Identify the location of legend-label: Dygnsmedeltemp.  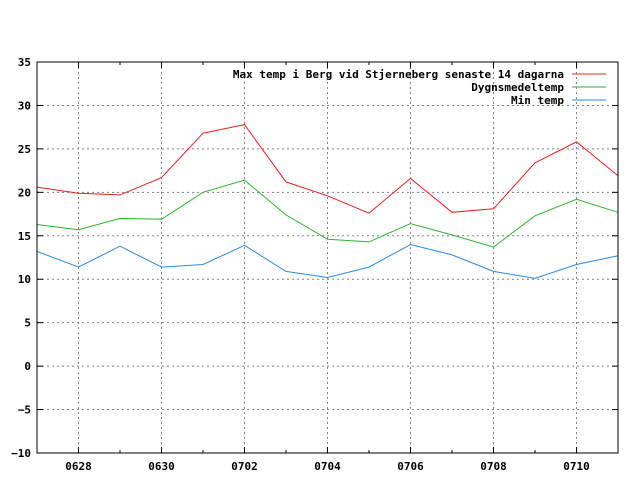
(517, 87).